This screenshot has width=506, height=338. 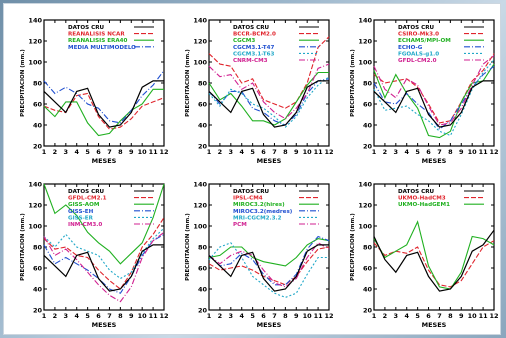 I want to click on plot-frame, so click(x=269, y=83).